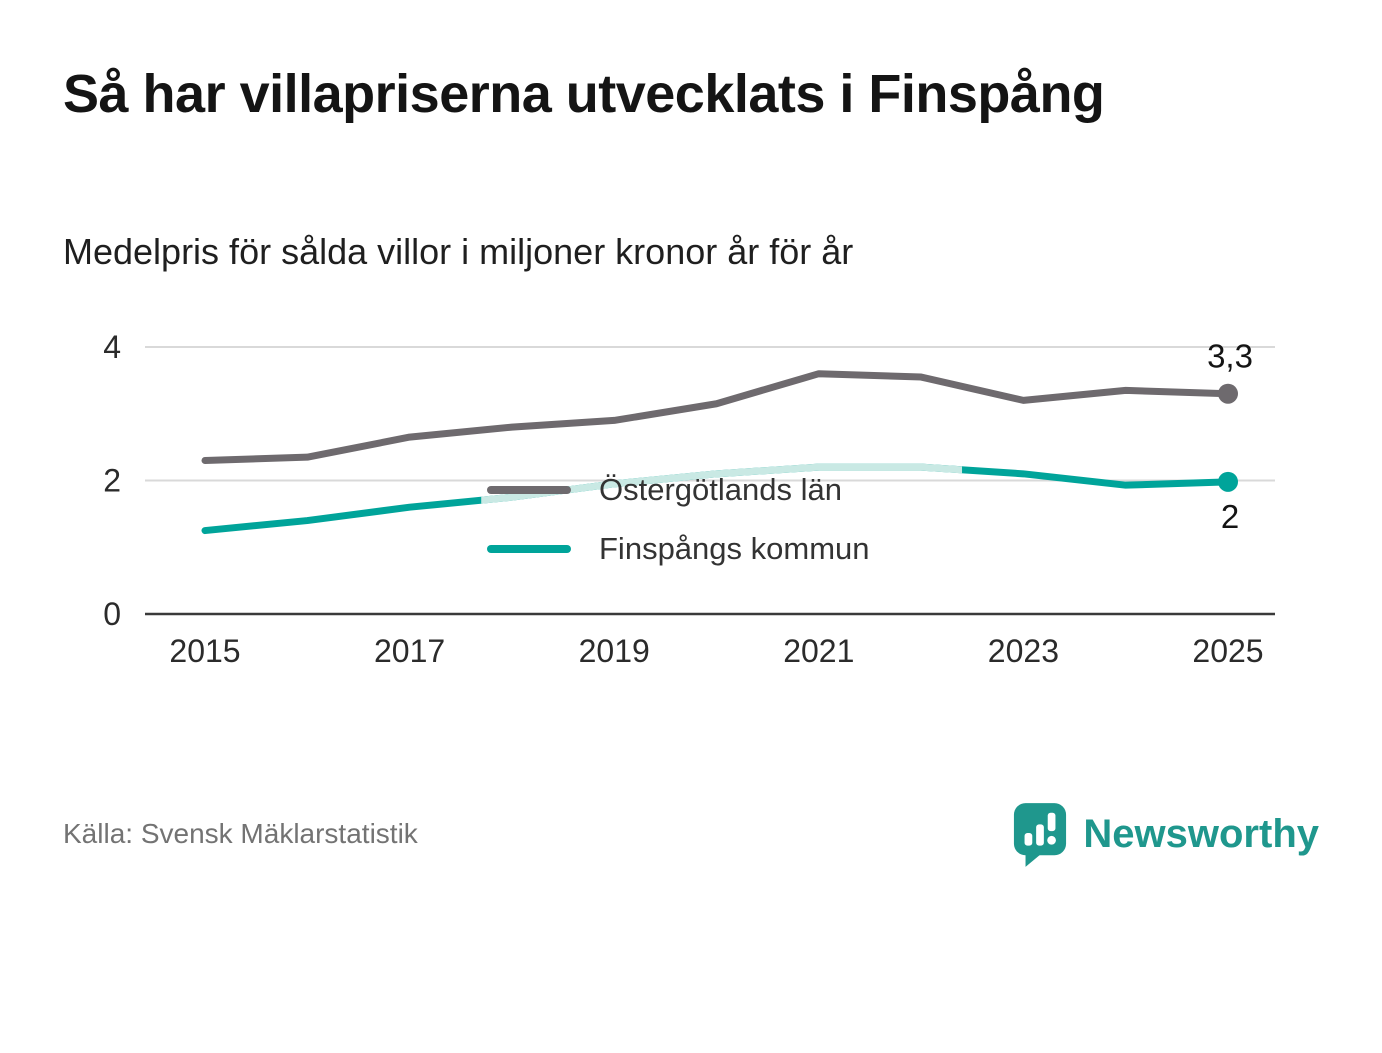 Image resolution: width=1382 pixels, height=1053 pixels. Describe the element at coordinates (529, 490) in the screenshot. I see `legend-swatch-region` at that location.